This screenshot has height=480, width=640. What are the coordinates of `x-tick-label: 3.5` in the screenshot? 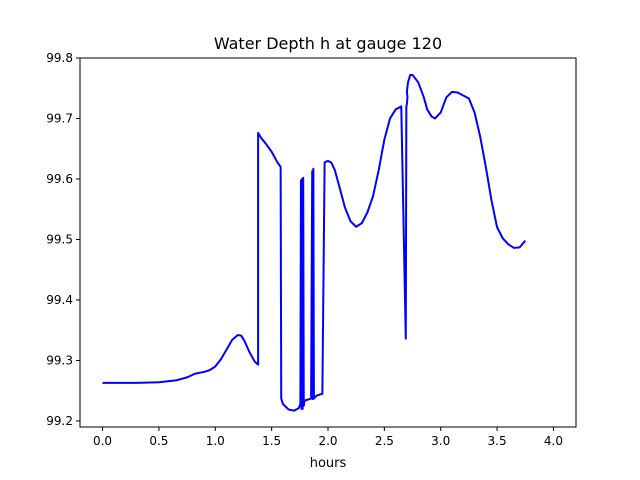 It's located at (497, 441).